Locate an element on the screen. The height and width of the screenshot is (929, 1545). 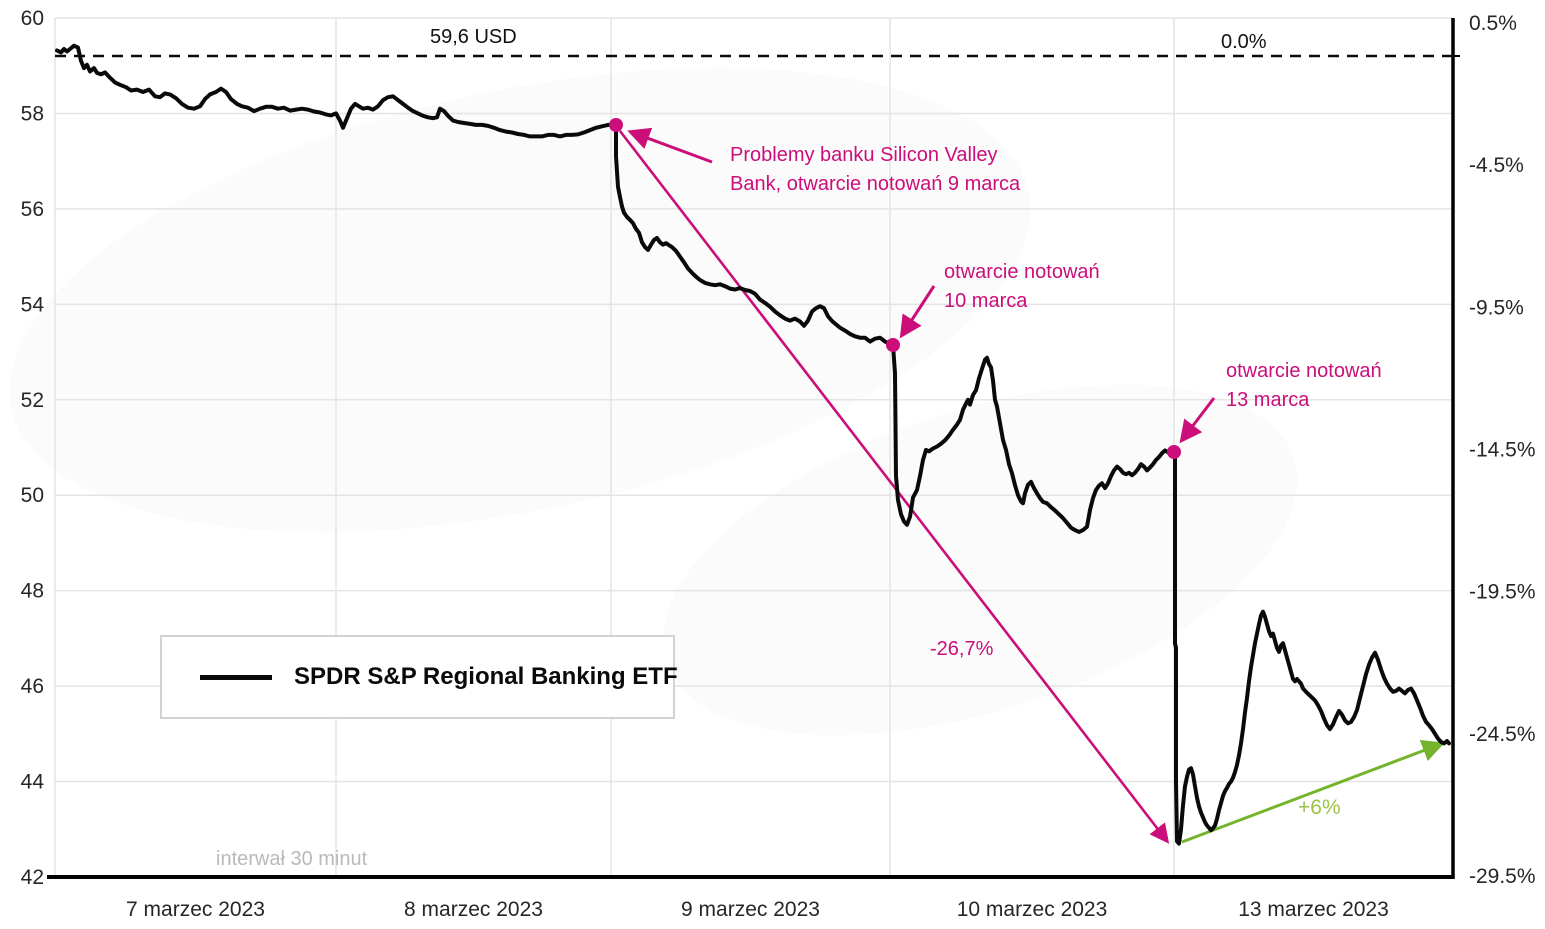
y-left-tick-label: 52 is located at coordinates (32, 400).